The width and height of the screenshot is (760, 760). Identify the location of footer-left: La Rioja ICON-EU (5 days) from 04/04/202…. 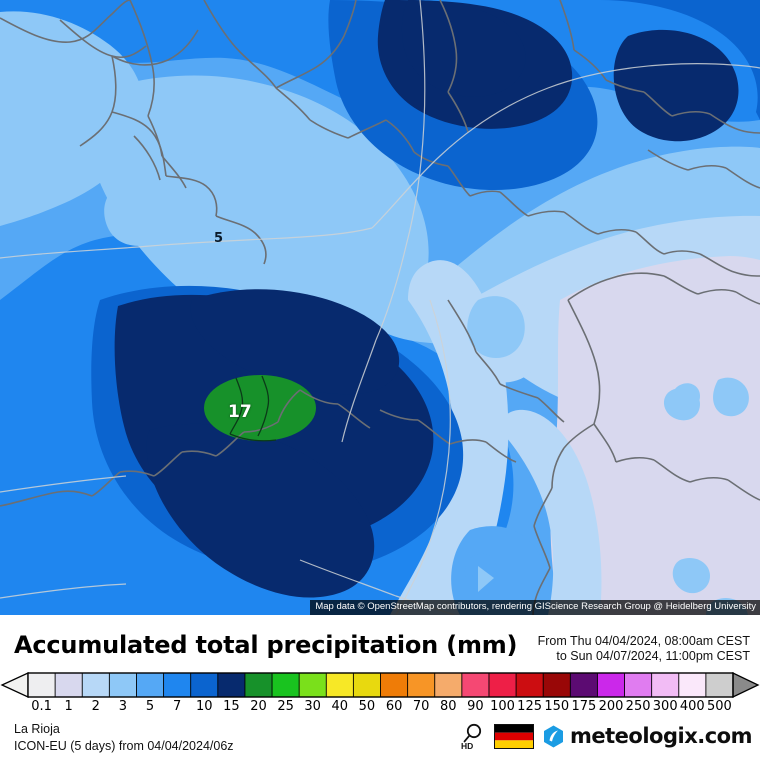
(124, 738).